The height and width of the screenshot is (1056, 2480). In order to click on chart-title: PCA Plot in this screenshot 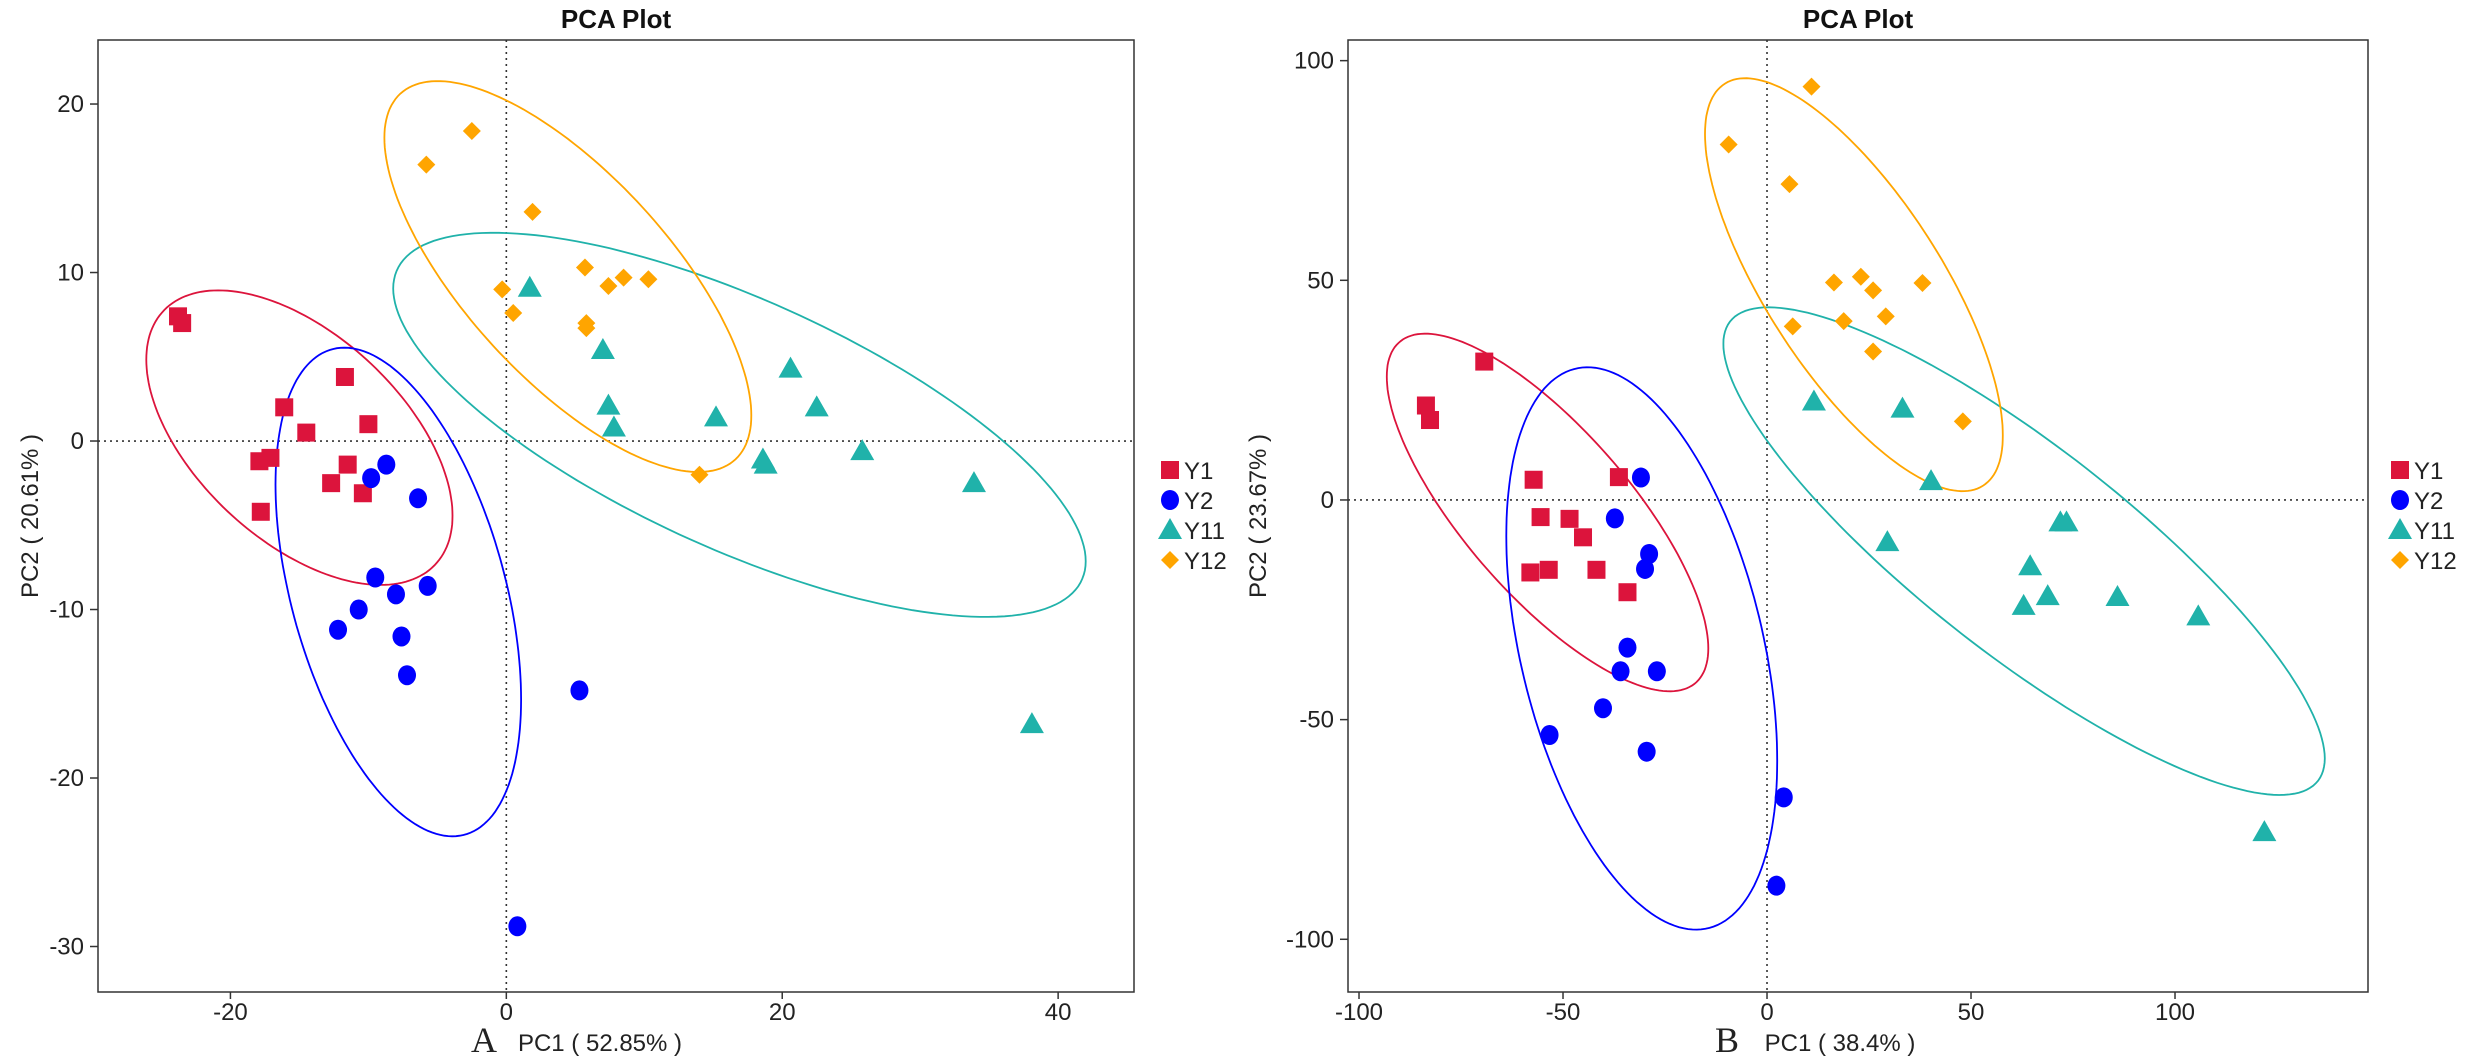, I will do `click(1858, 19)`.